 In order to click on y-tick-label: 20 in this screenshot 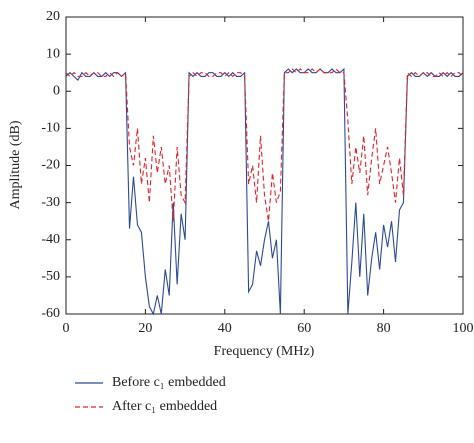, I will do `click(53, 16)`.